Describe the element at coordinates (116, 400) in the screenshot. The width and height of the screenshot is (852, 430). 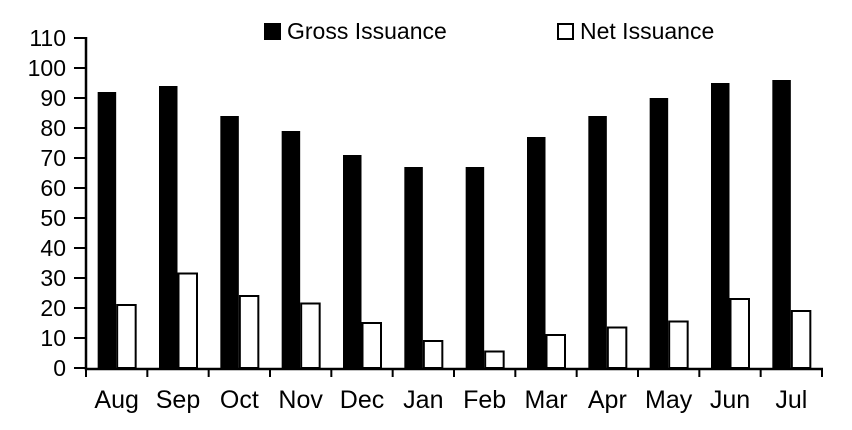
I see `x-tick-label-aug: Aug` at that location.